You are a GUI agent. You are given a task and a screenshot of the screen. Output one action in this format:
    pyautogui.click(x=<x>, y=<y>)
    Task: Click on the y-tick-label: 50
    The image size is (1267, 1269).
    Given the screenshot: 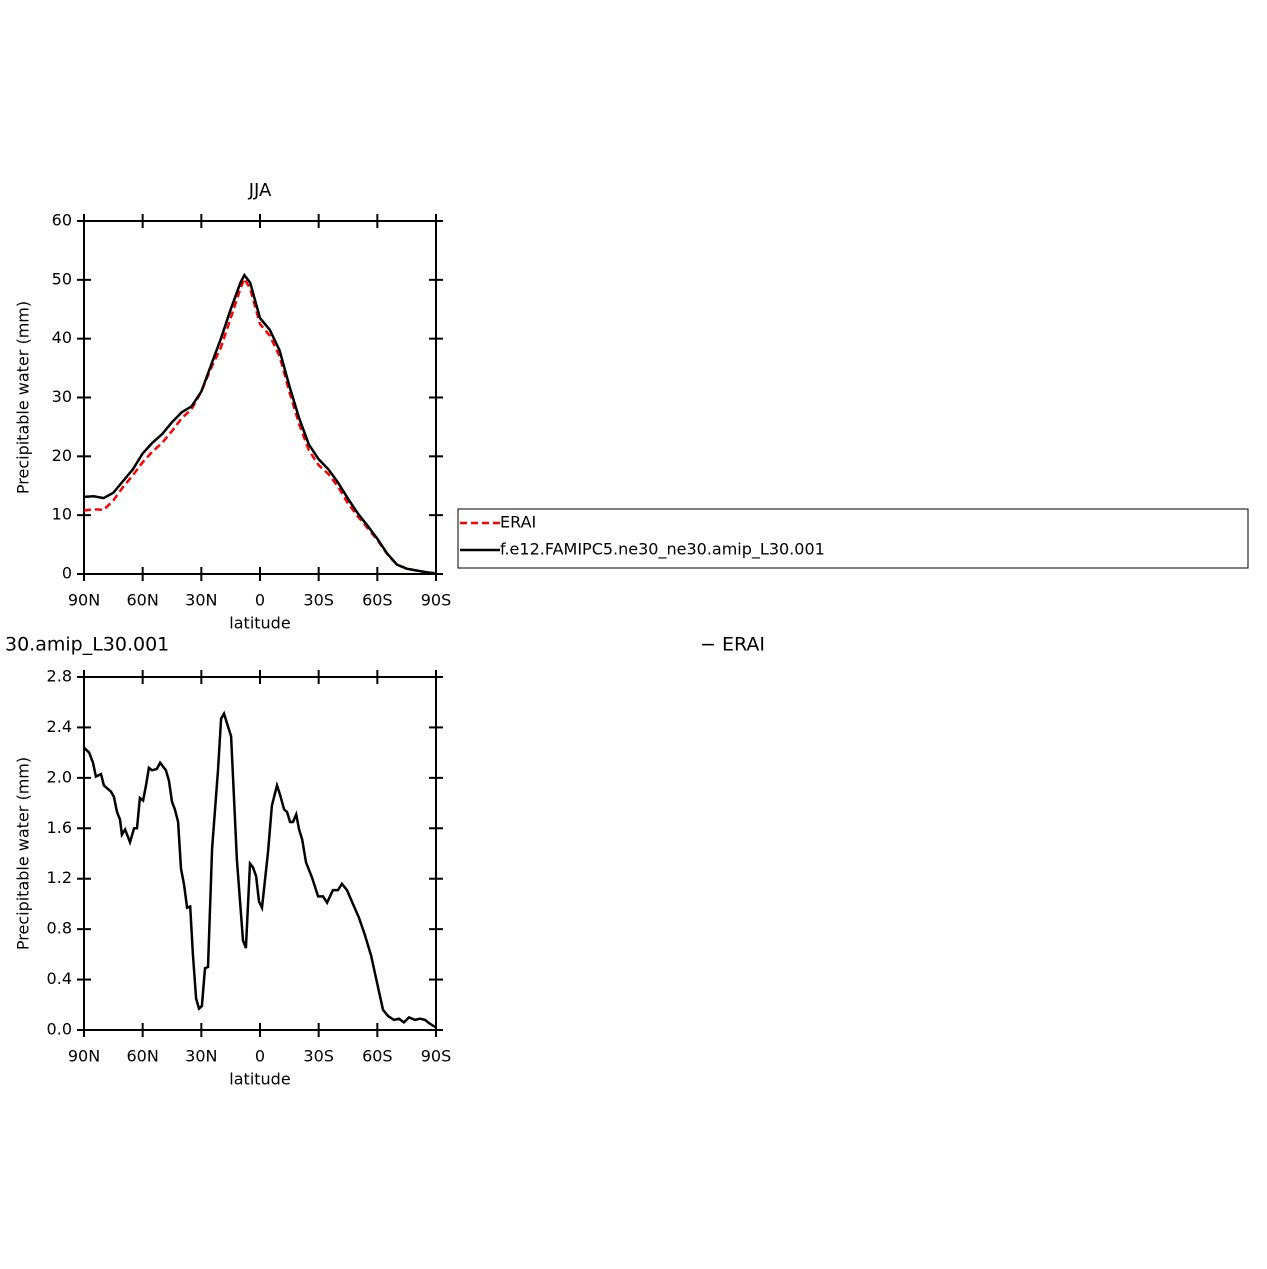 What is the action you would take?
    pyautogui.click(x=62, y=278)
    